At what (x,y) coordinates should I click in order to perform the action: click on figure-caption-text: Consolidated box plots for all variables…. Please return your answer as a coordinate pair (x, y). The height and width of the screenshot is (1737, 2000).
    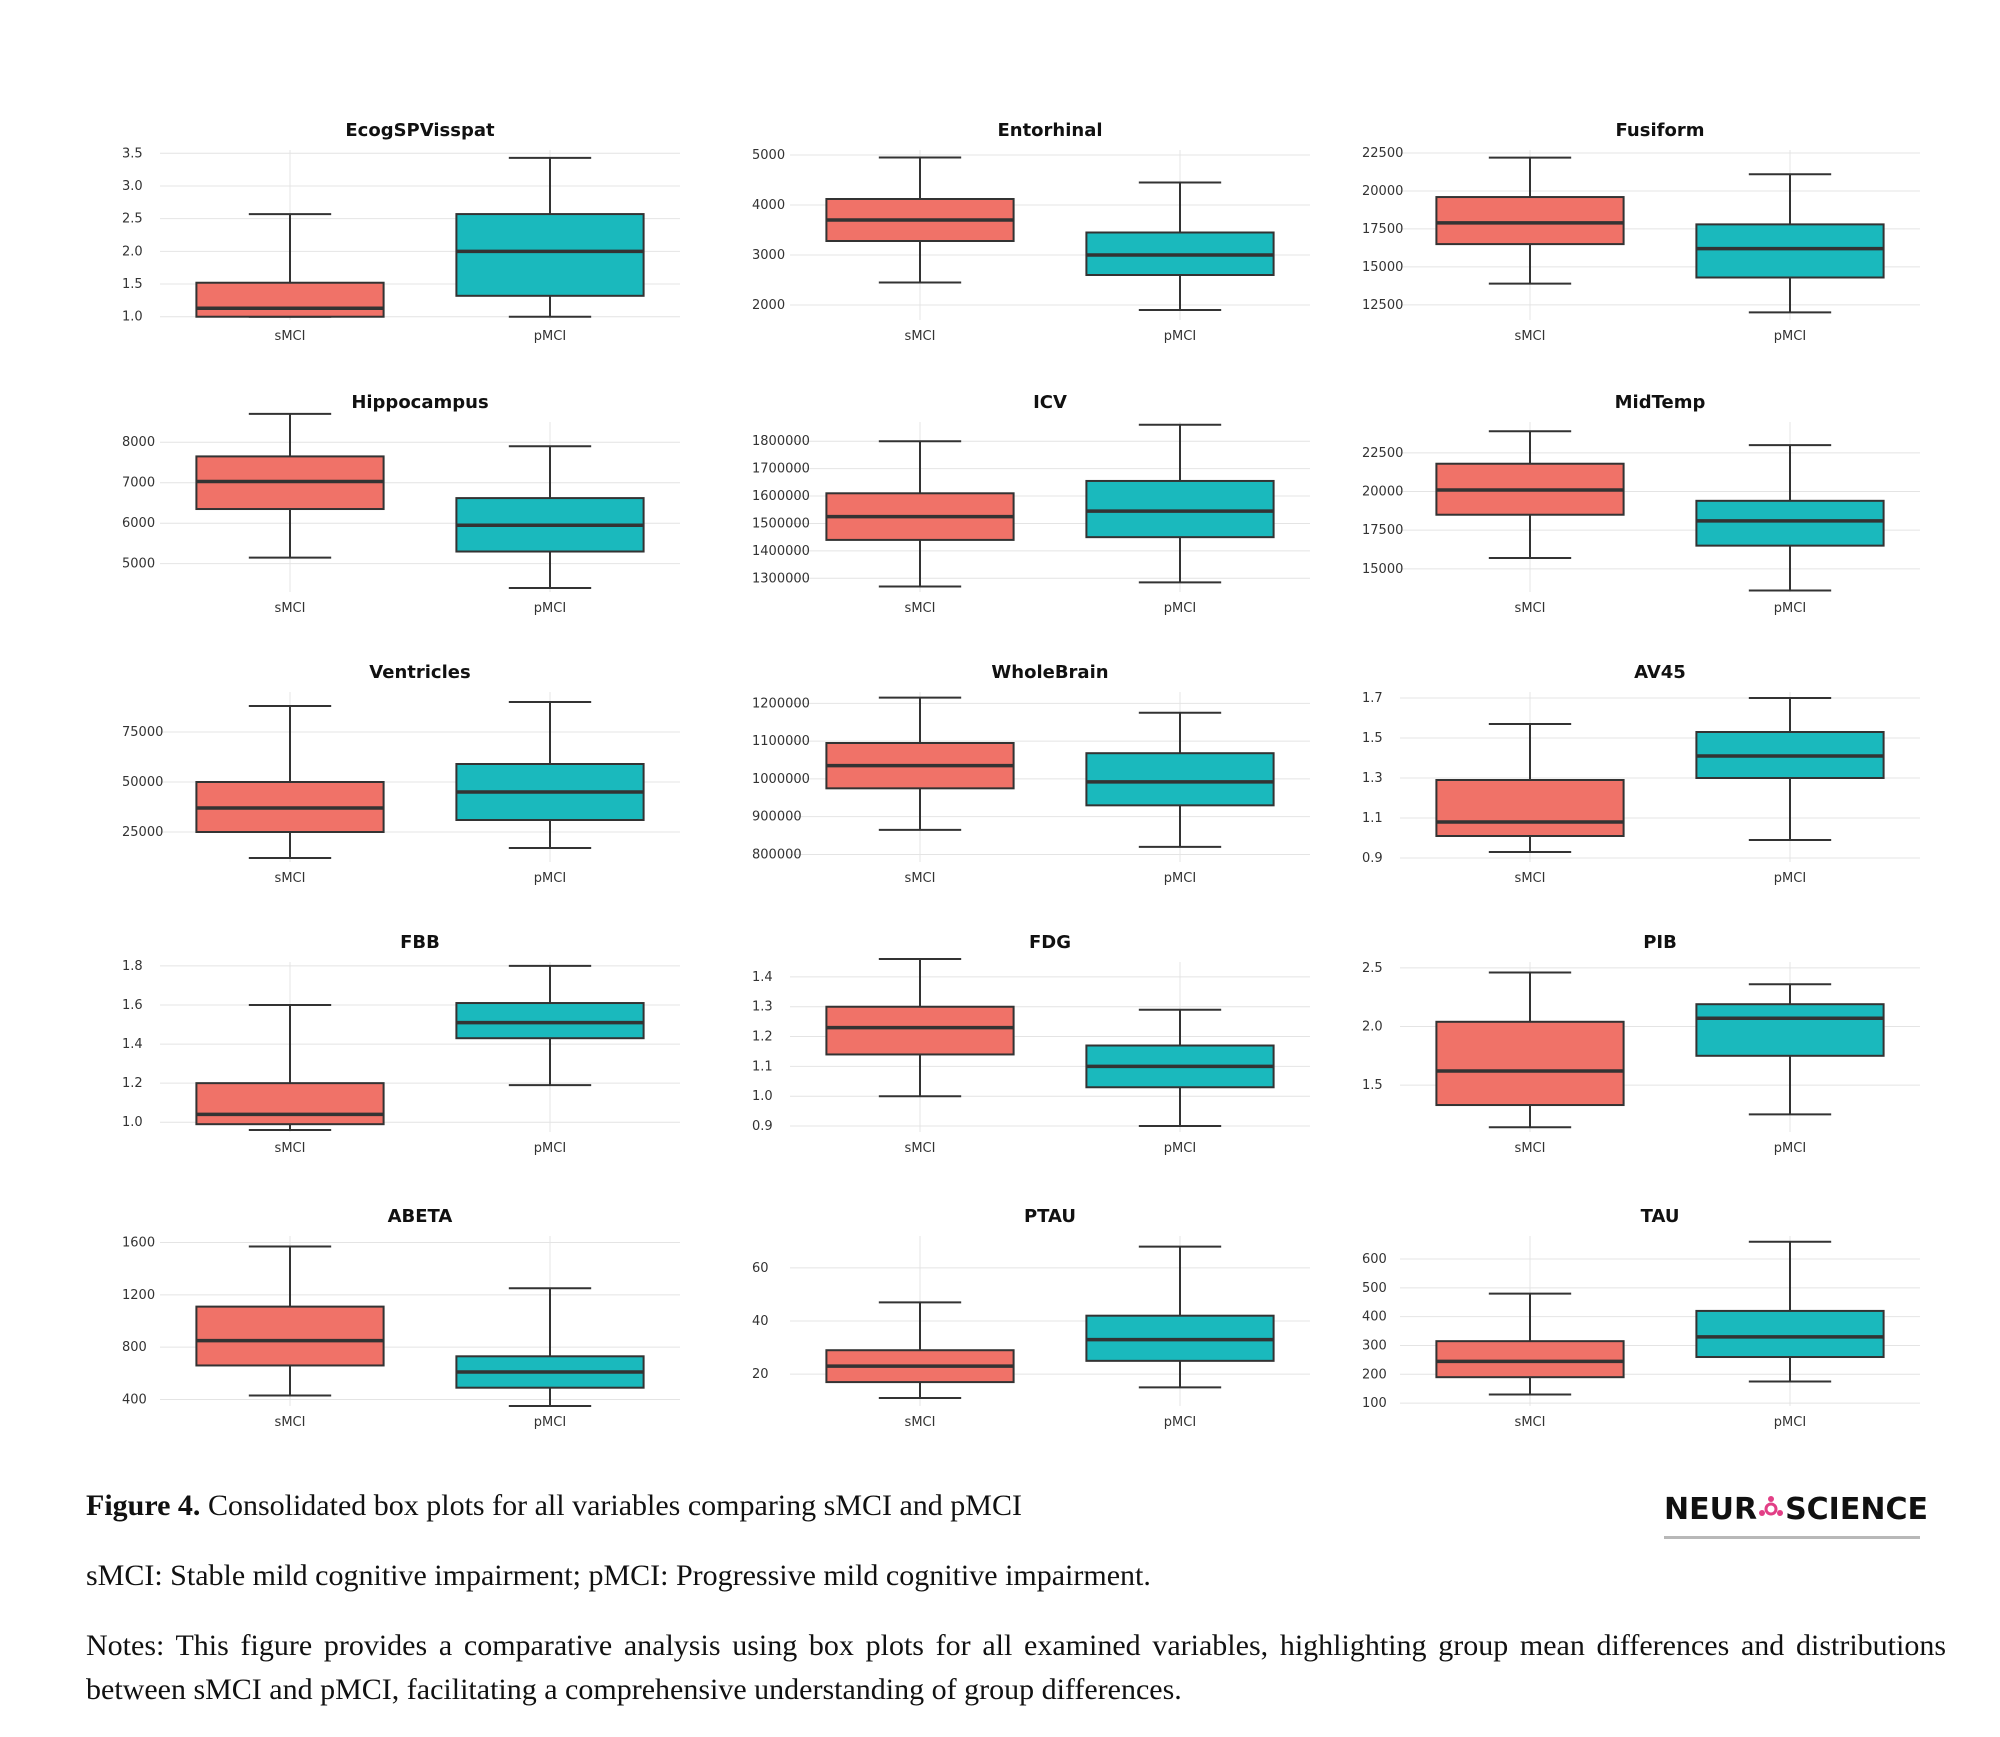
    Looking at the image, I should click on (611, 1505).